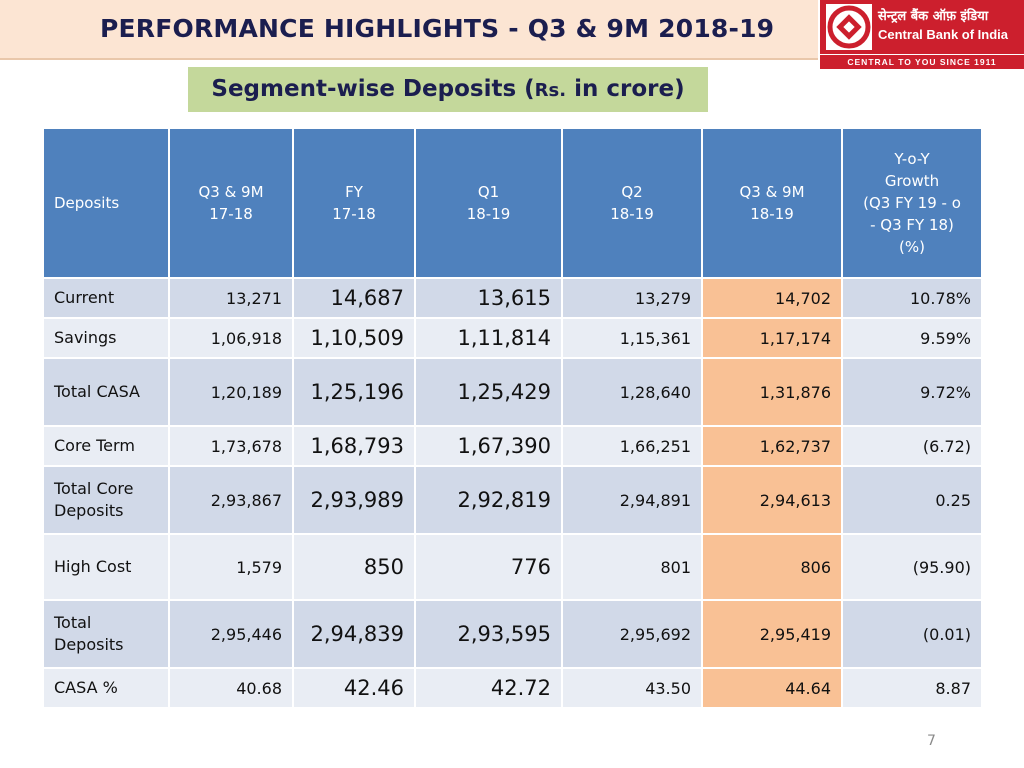 This screenshot has width=1024, height=768. What do you see at coordinates (620, 89) in the screenshot?
I see `subtitle-unit: in crore` at bounding box center [620, 89].